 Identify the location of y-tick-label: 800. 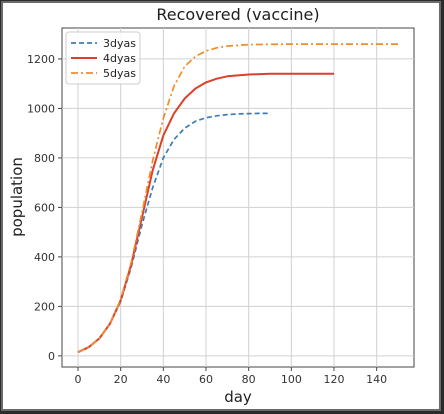
(44, 158).